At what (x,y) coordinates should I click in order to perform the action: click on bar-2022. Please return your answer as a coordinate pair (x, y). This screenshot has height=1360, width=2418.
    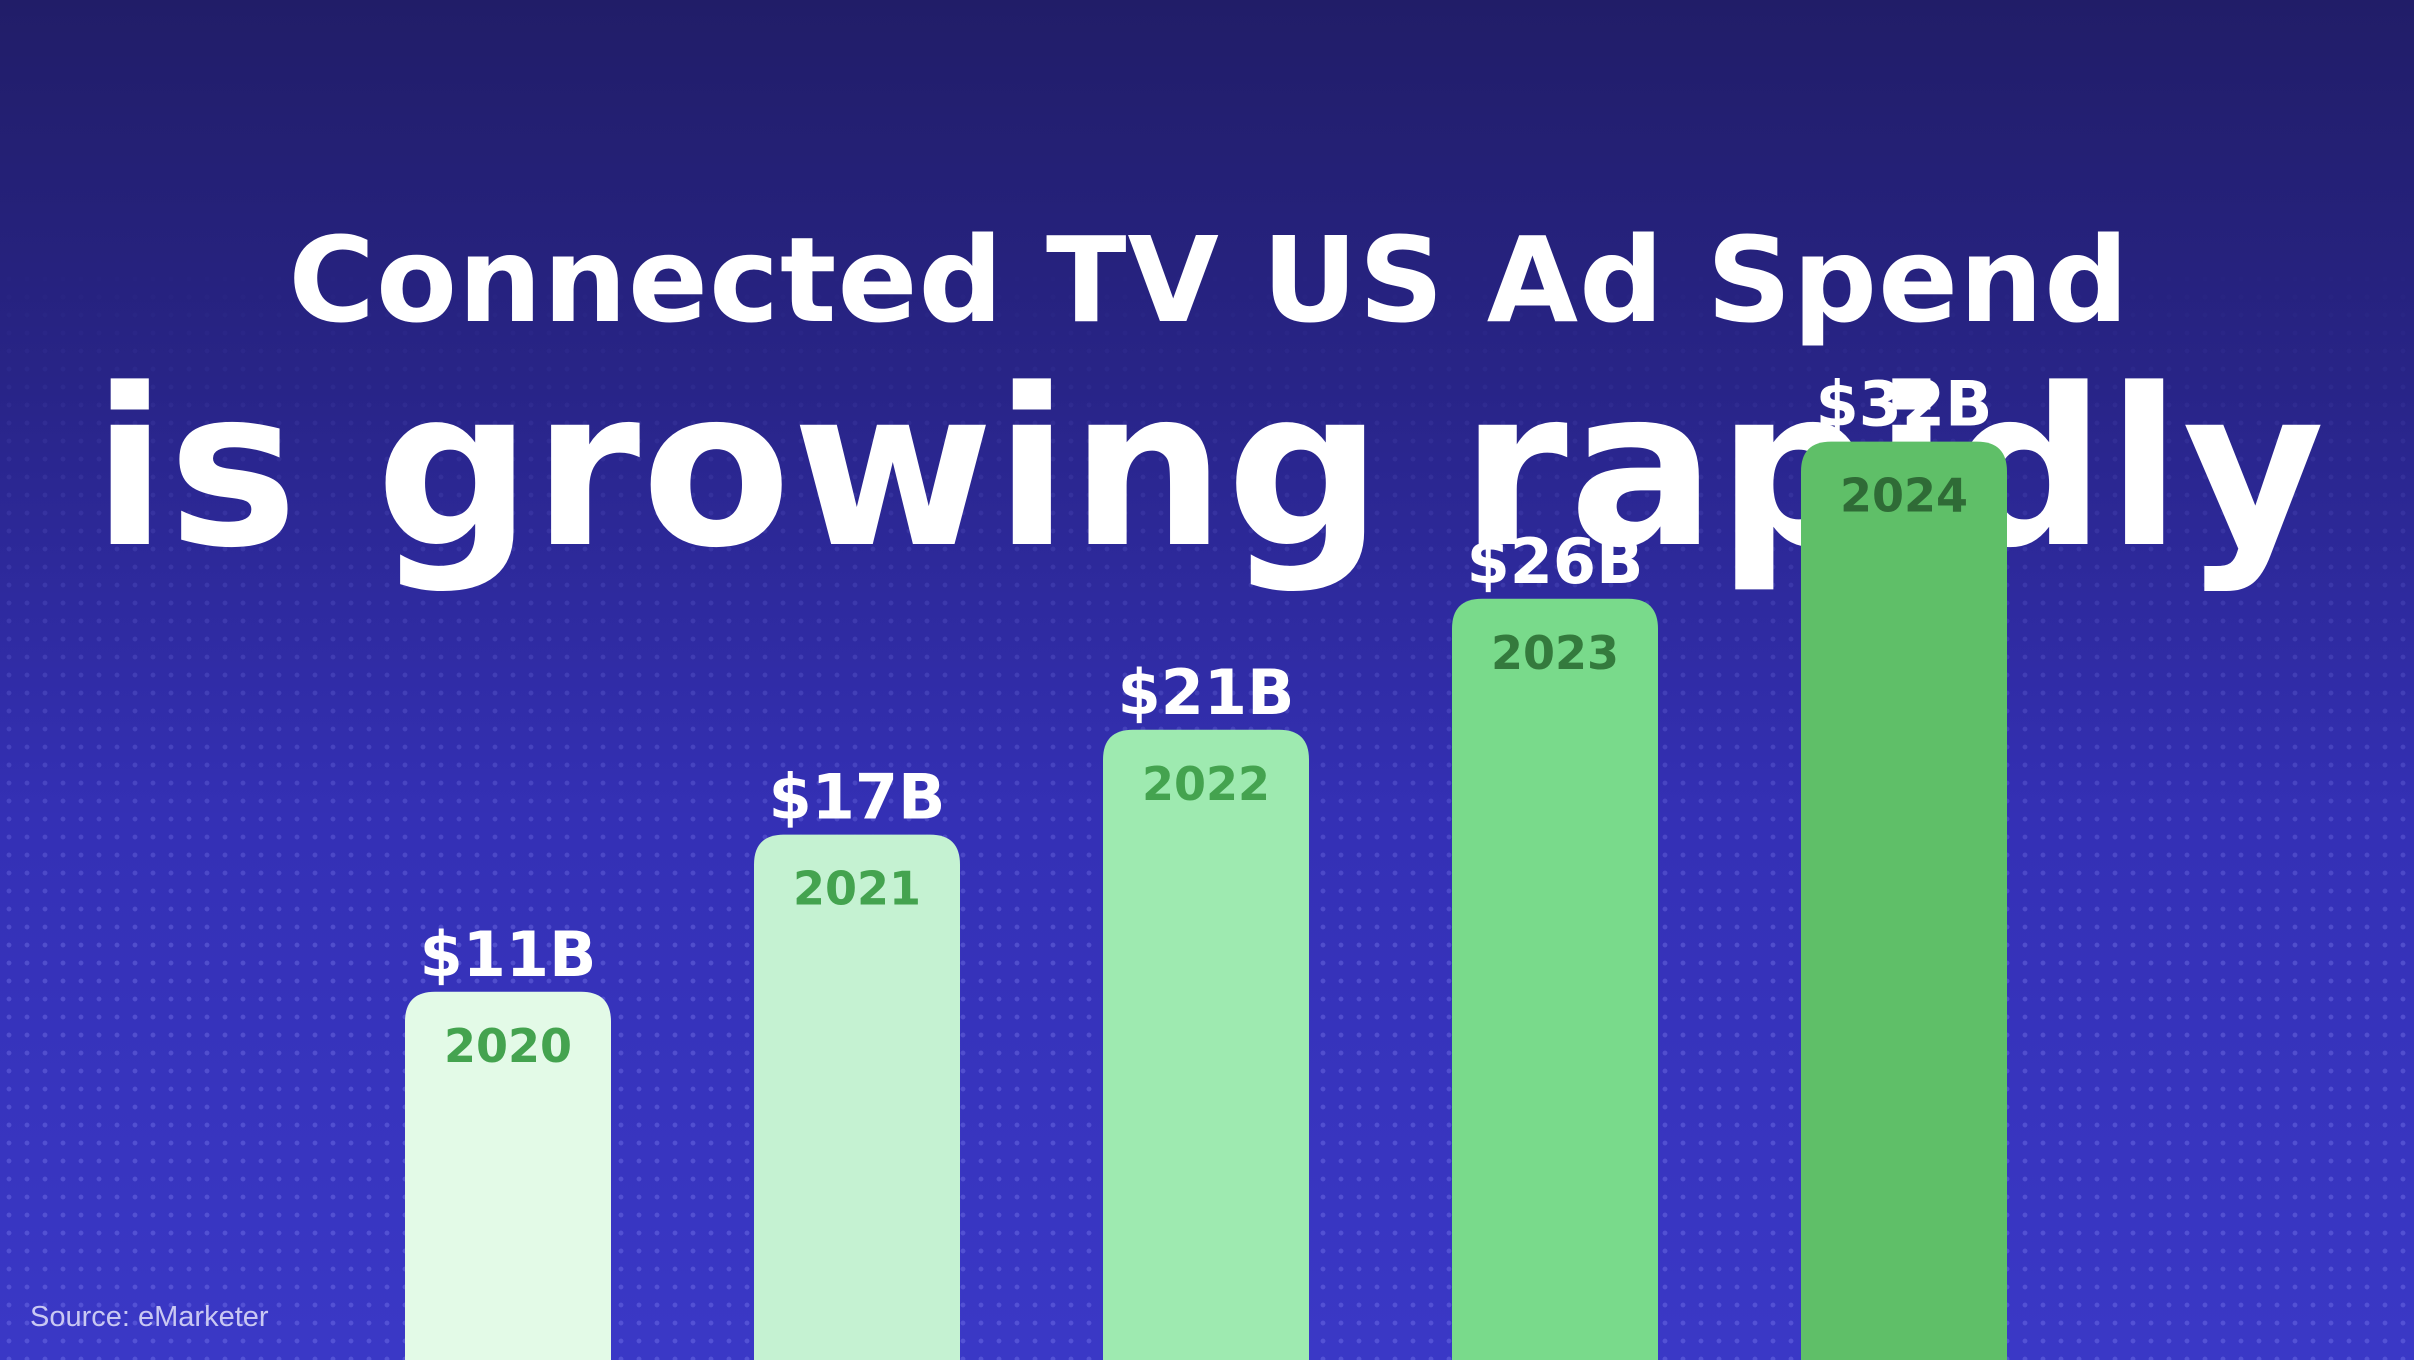
    Looking at the image, I should click on (1206, 1044).